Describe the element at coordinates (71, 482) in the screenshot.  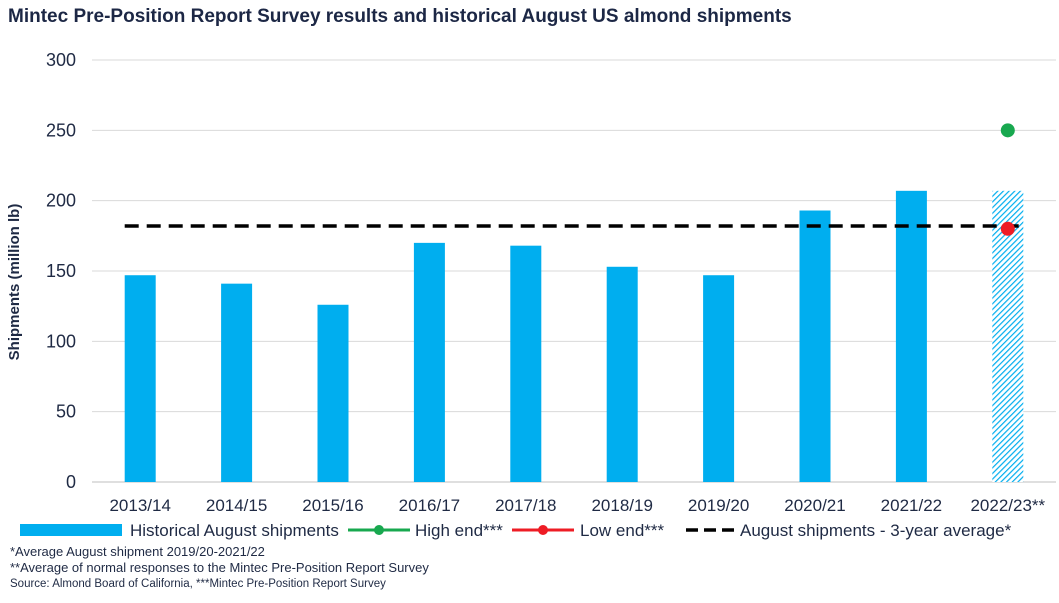
I see `y-tick-label: 0` at that location.